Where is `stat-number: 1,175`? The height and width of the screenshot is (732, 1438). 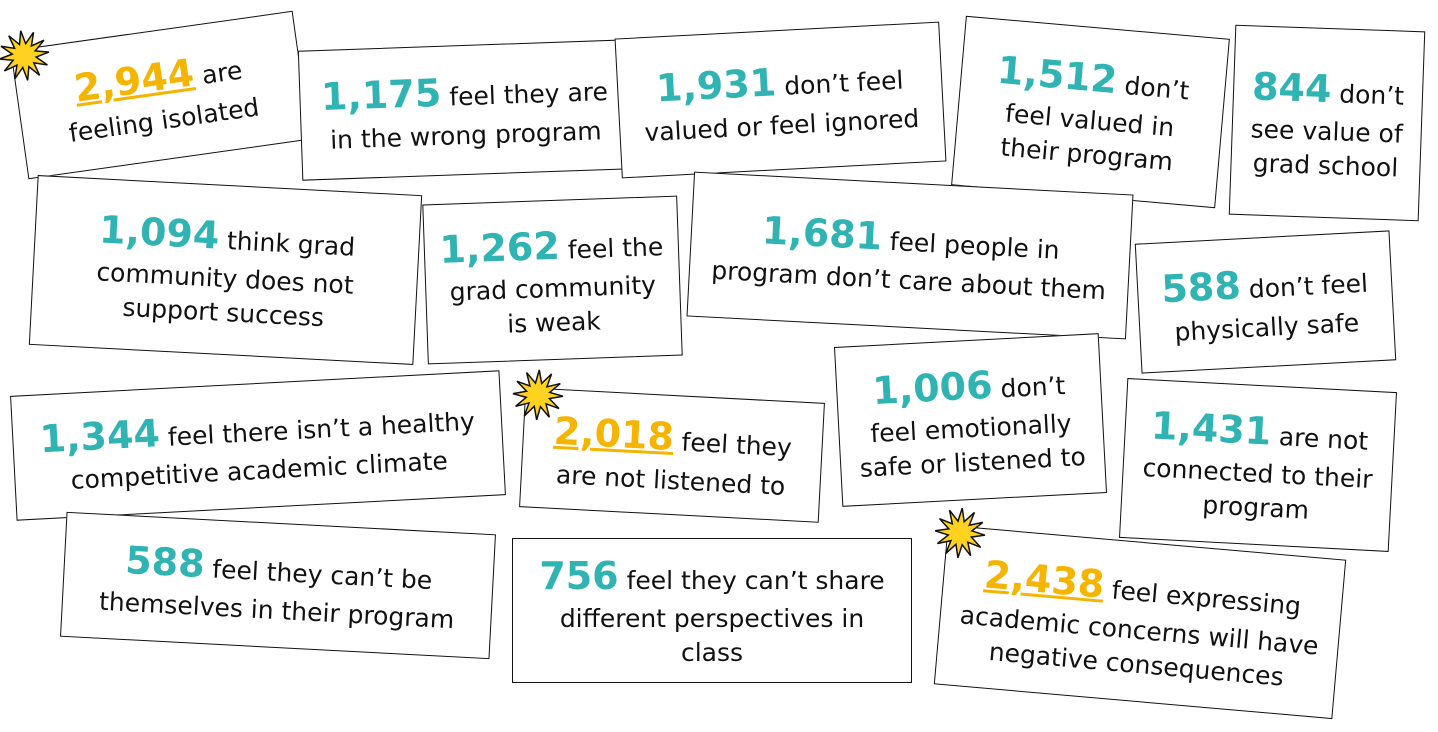
stat-number: 1,175 is located at coordinates (381, 95).